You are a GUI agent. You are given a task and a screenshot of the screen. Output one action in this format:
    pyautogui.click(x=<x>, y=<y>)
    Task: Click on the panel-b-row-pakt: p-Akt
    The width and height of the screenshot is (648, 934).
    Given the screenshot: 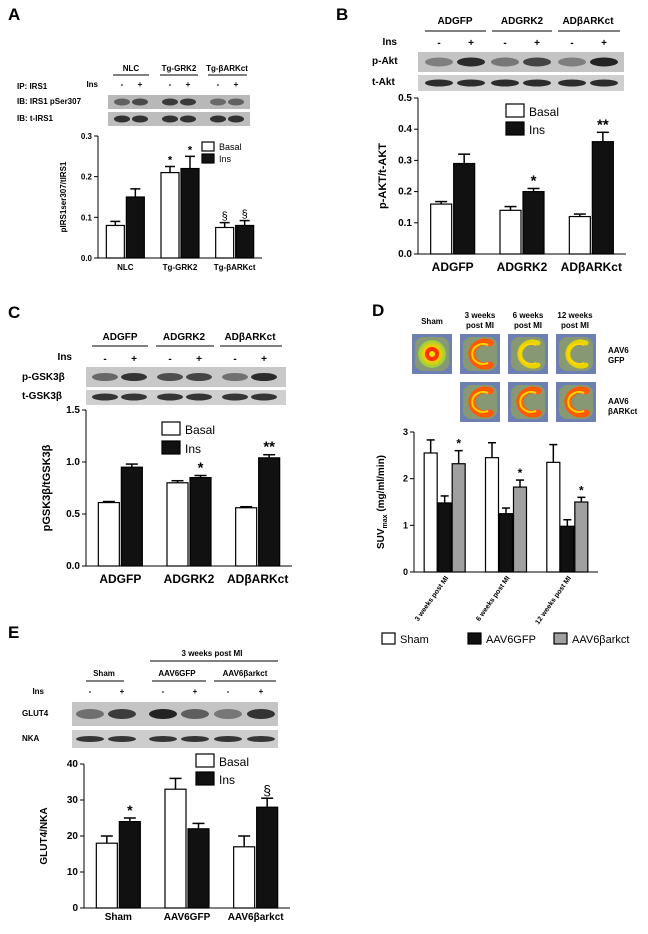 What is the action you would take?
    pyautogui.click(x=385, y=61)
    